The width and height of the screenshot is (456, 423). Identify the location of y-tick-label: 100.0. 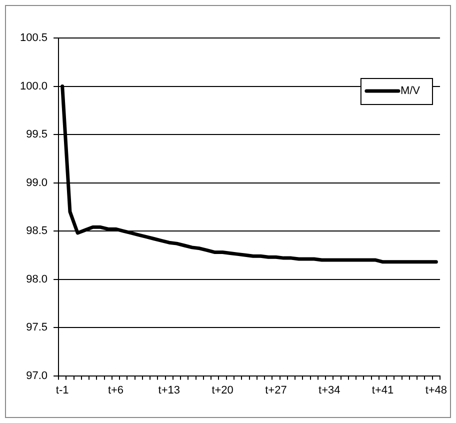
(34, 86).